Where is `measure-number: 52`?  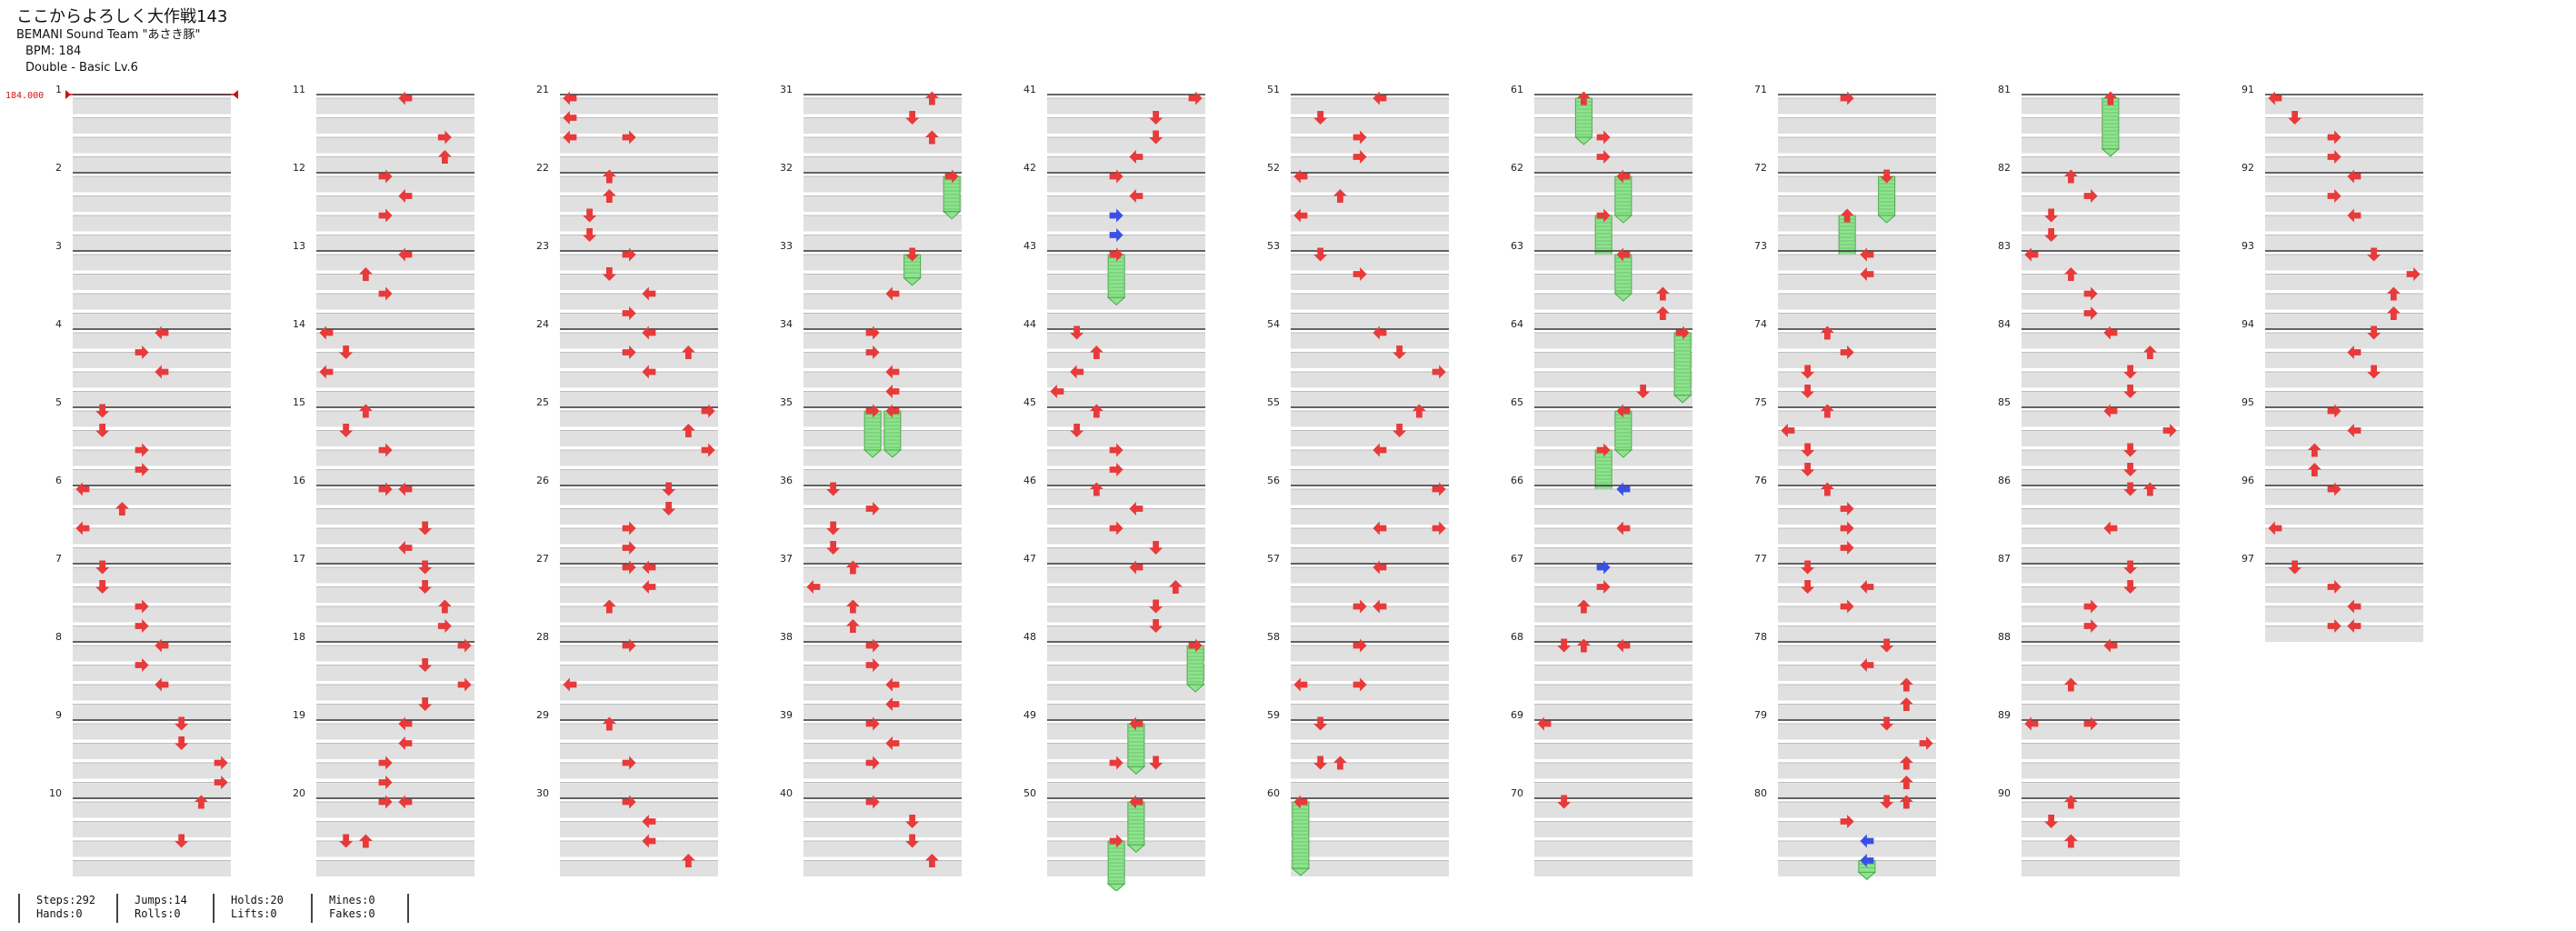 measure-number: 52 is located at coordinates (1273, 168).